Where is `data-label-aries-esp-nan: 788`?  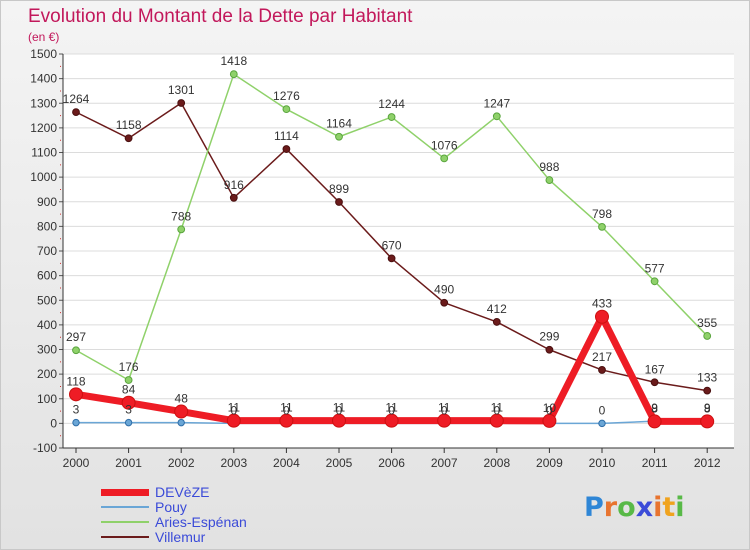 data-label-aries-esp-nan: 788 is located at coordinates (181, 216).